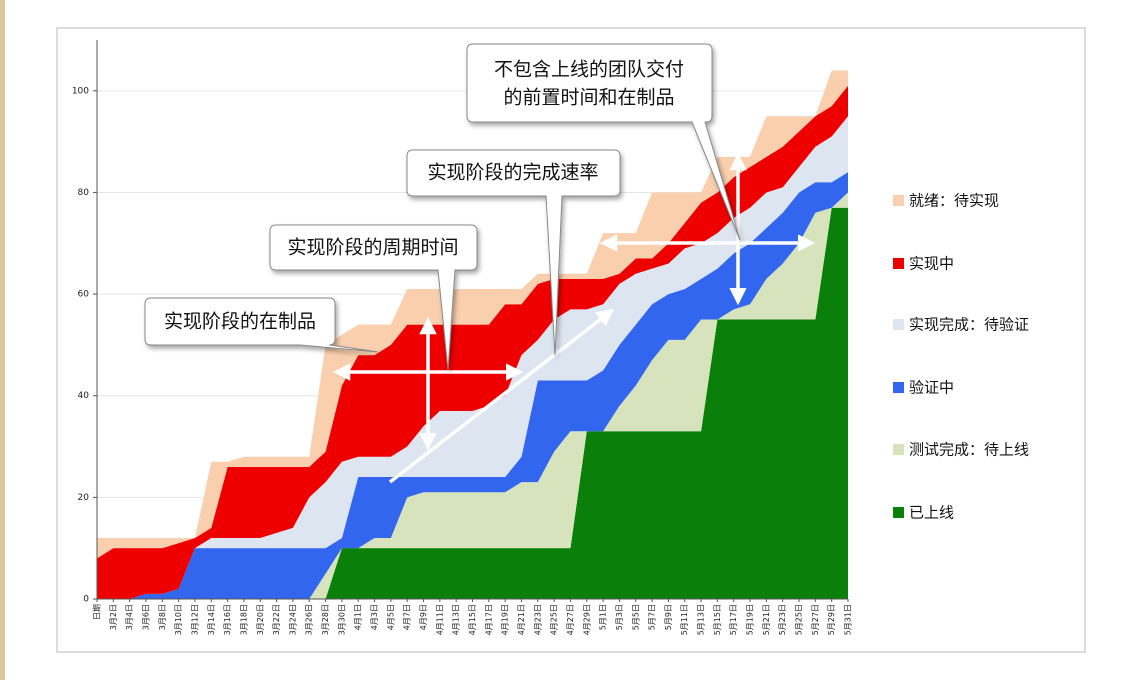  I want to click on x-tick-label: 4月15日, so click(472, 619).